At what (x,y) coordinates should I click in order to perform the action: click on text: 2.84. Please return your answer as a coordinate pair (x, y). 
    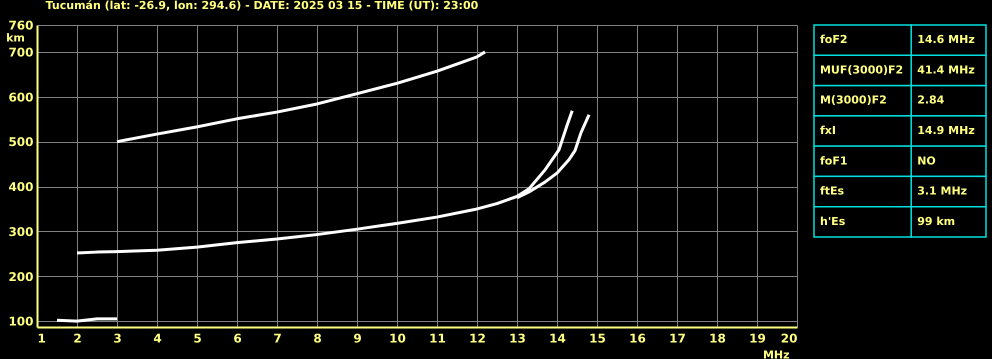
    Looking at the image, I should click on (931, 100).